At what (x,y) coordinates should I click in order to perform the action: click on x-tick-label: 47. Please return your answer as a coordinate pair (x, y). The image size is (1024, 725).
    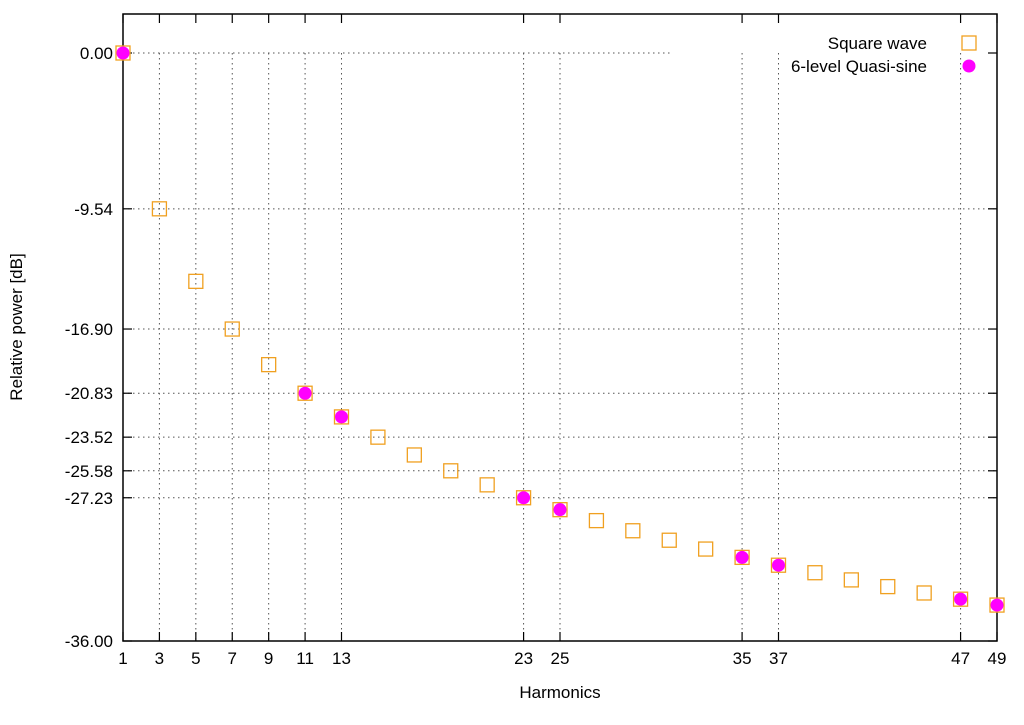
    Looking at the image, I should click on (960, 658).